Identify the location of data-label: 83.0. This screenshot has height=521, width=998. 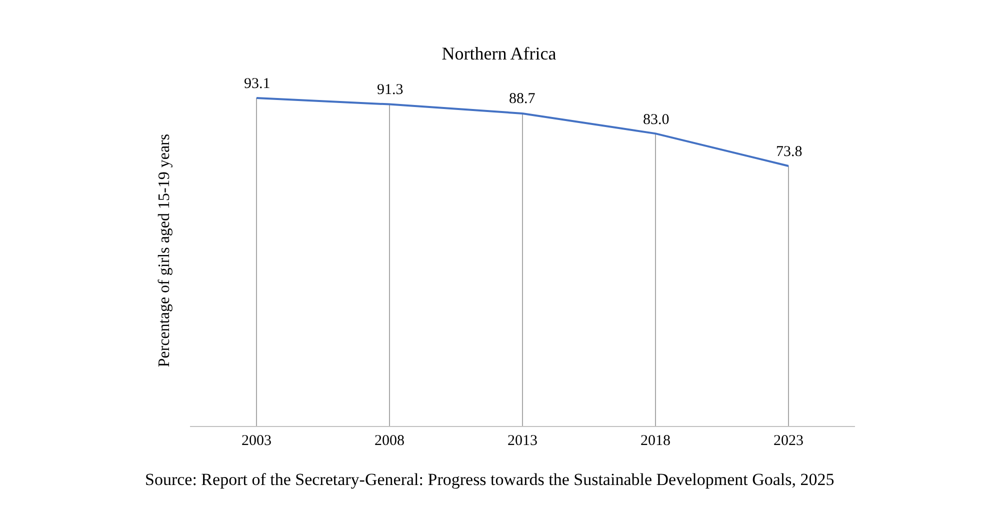
(656, 120).